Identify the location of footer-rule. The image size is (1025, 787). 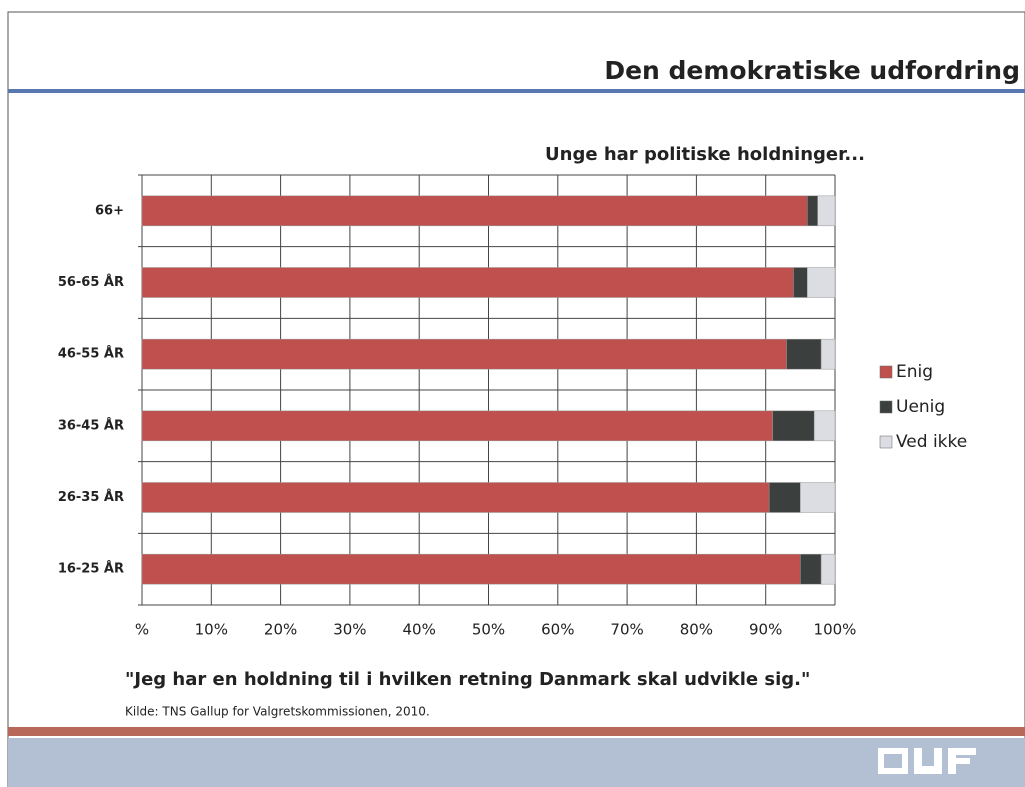
(516, 731).